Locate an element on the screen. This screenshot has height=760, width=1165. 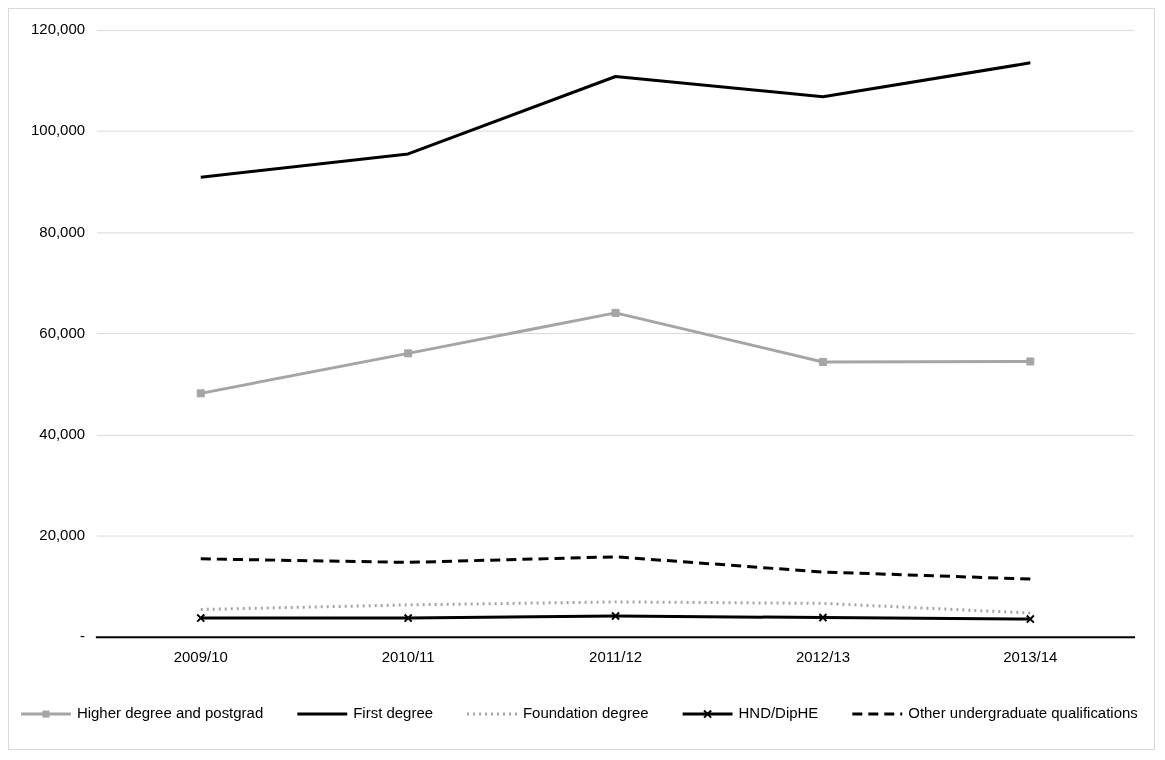
legend-label: Higher degree and postgrad is located at coordinates (170, 713).